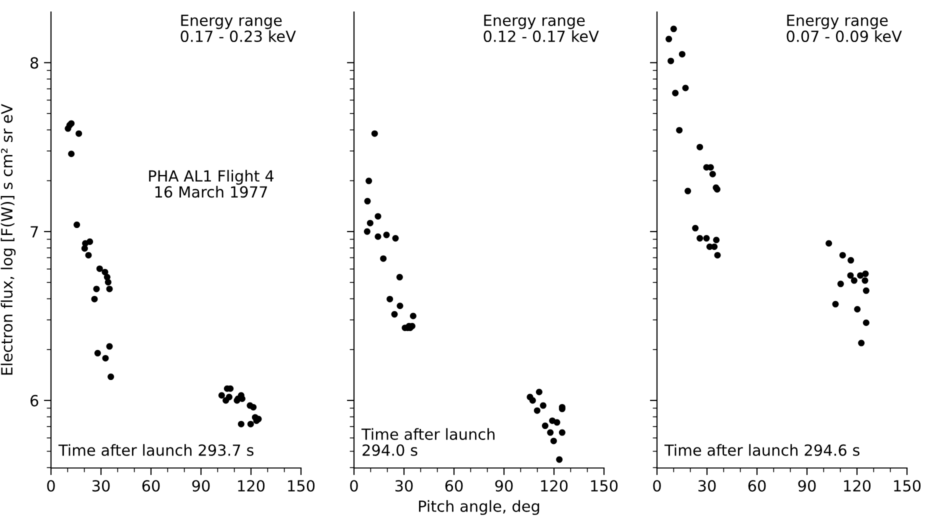 This screenshot has height=524, width=927. What do you see at coordinates (34, 232) in the screenshot?
I see `y-tick-label: 7` at bounding box center [34, 232].